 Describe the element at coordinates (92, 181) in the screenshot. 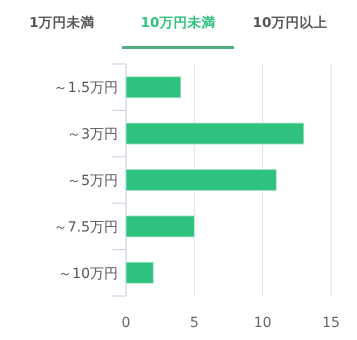

I see `y-tick-label: ～5万円` at that location.